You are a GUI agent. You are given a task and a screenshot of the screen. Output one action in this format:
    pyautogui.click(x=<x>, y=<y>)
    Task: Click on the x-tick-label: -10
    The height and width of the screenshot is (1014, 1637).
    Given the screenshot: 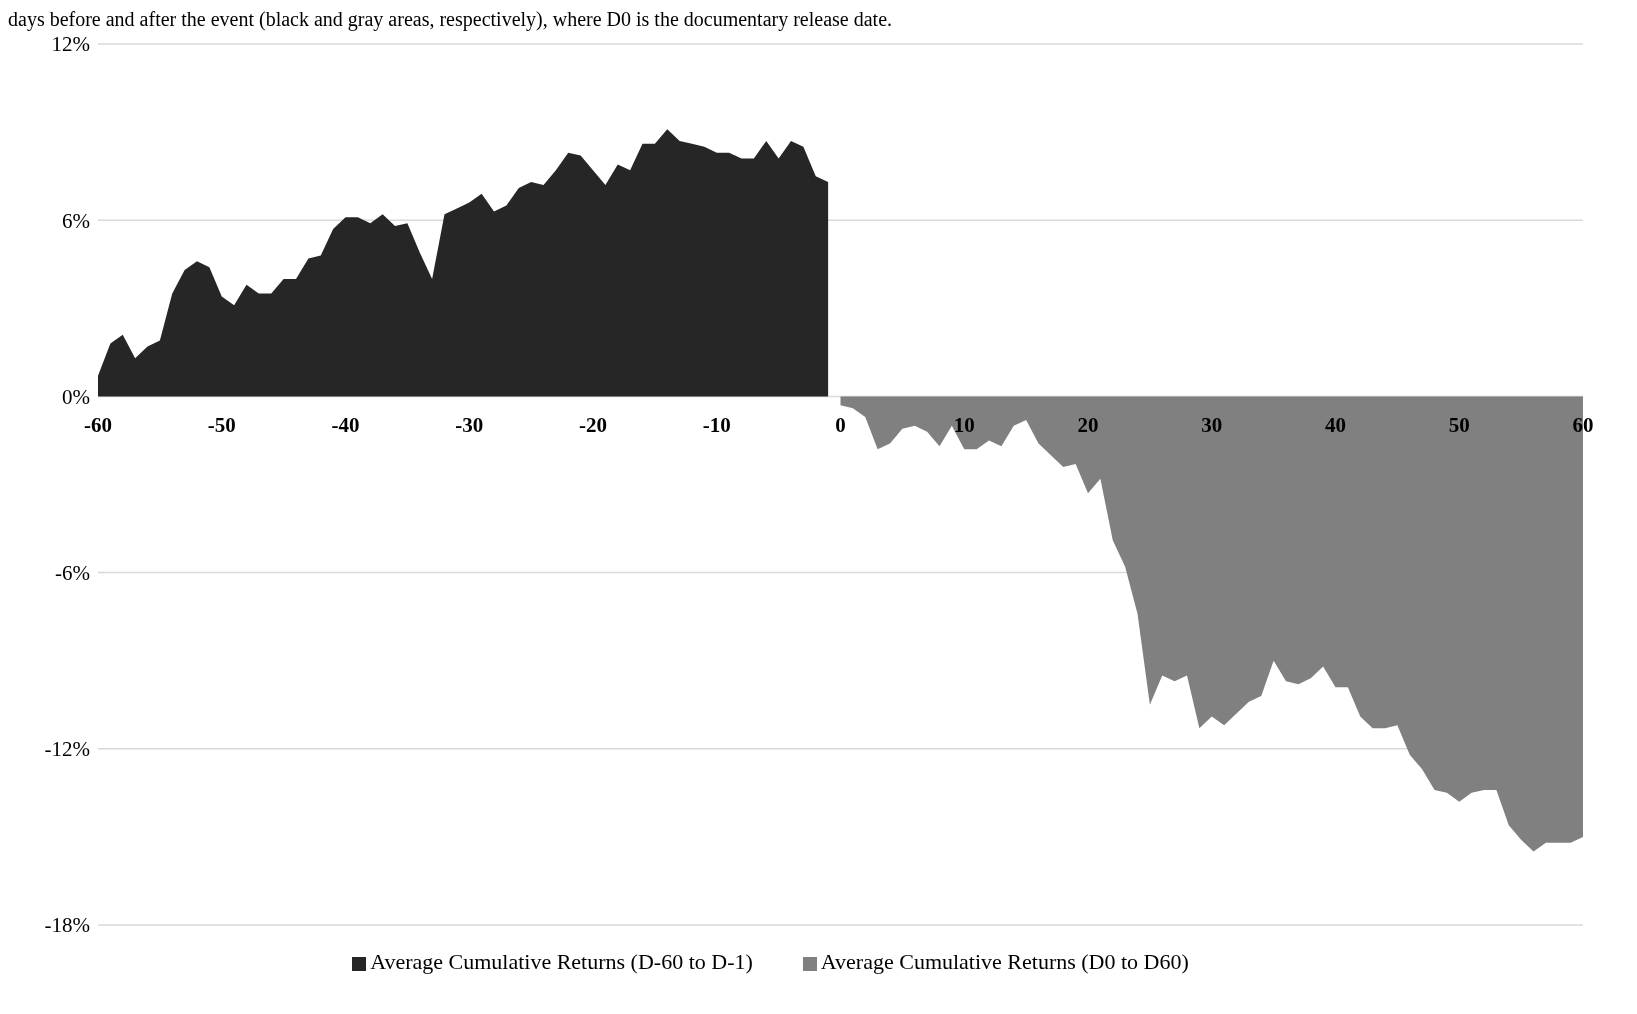 What is the action you would take?
    pyautogui.click(x=716, y=425)
    